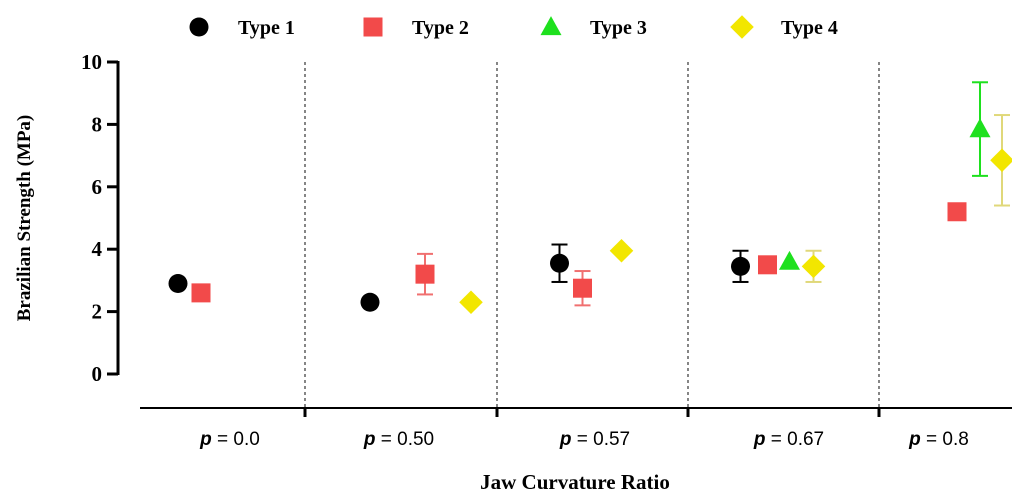  Describe the element at coordinates (618, 28) in the screenshot. I see `legend-label: Type 3` at that location.